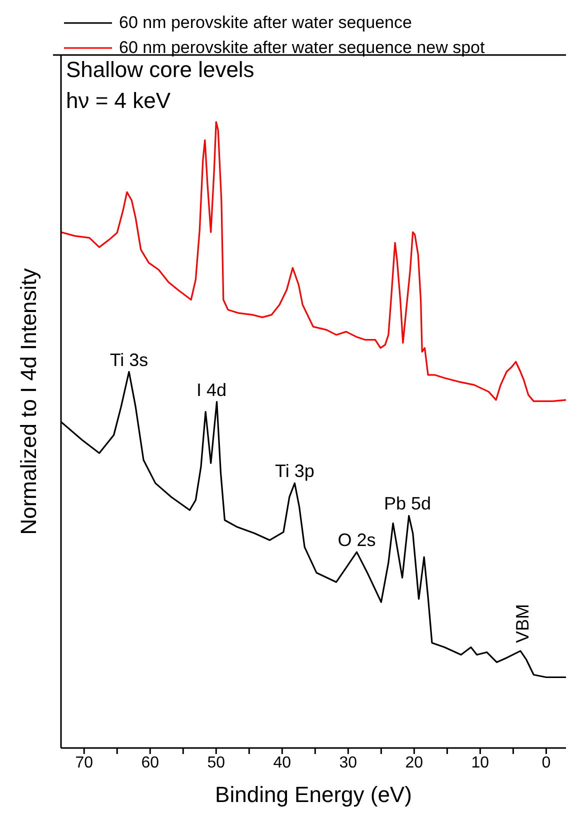  I want to click on annotation: Ti 3p, so click(294, 471).